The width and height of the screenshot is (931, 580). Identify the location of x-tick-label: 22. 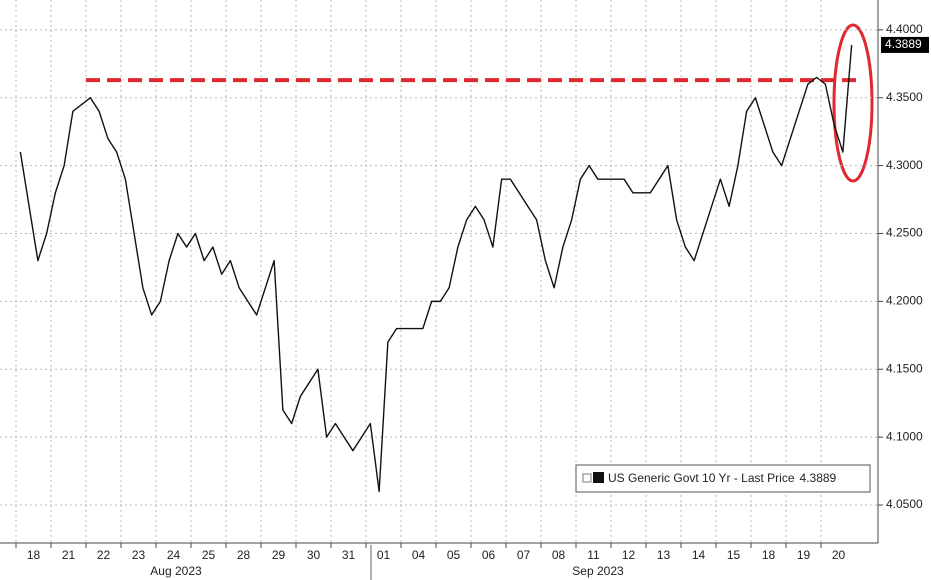
(104, 555).